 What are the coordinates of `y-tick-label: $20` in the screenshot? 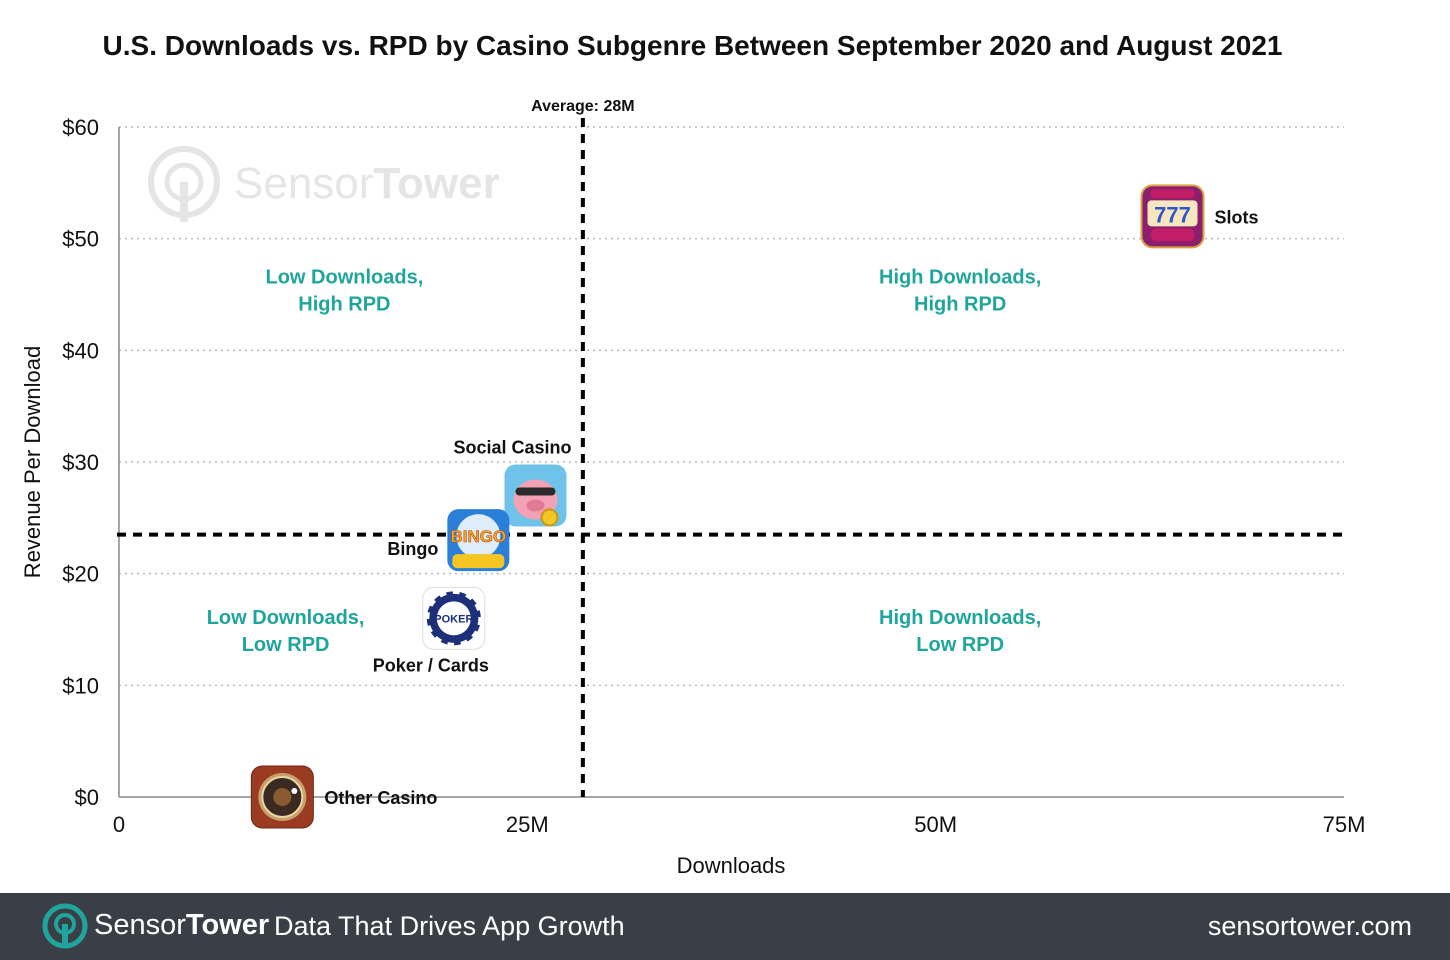 It's located at (80, 574).